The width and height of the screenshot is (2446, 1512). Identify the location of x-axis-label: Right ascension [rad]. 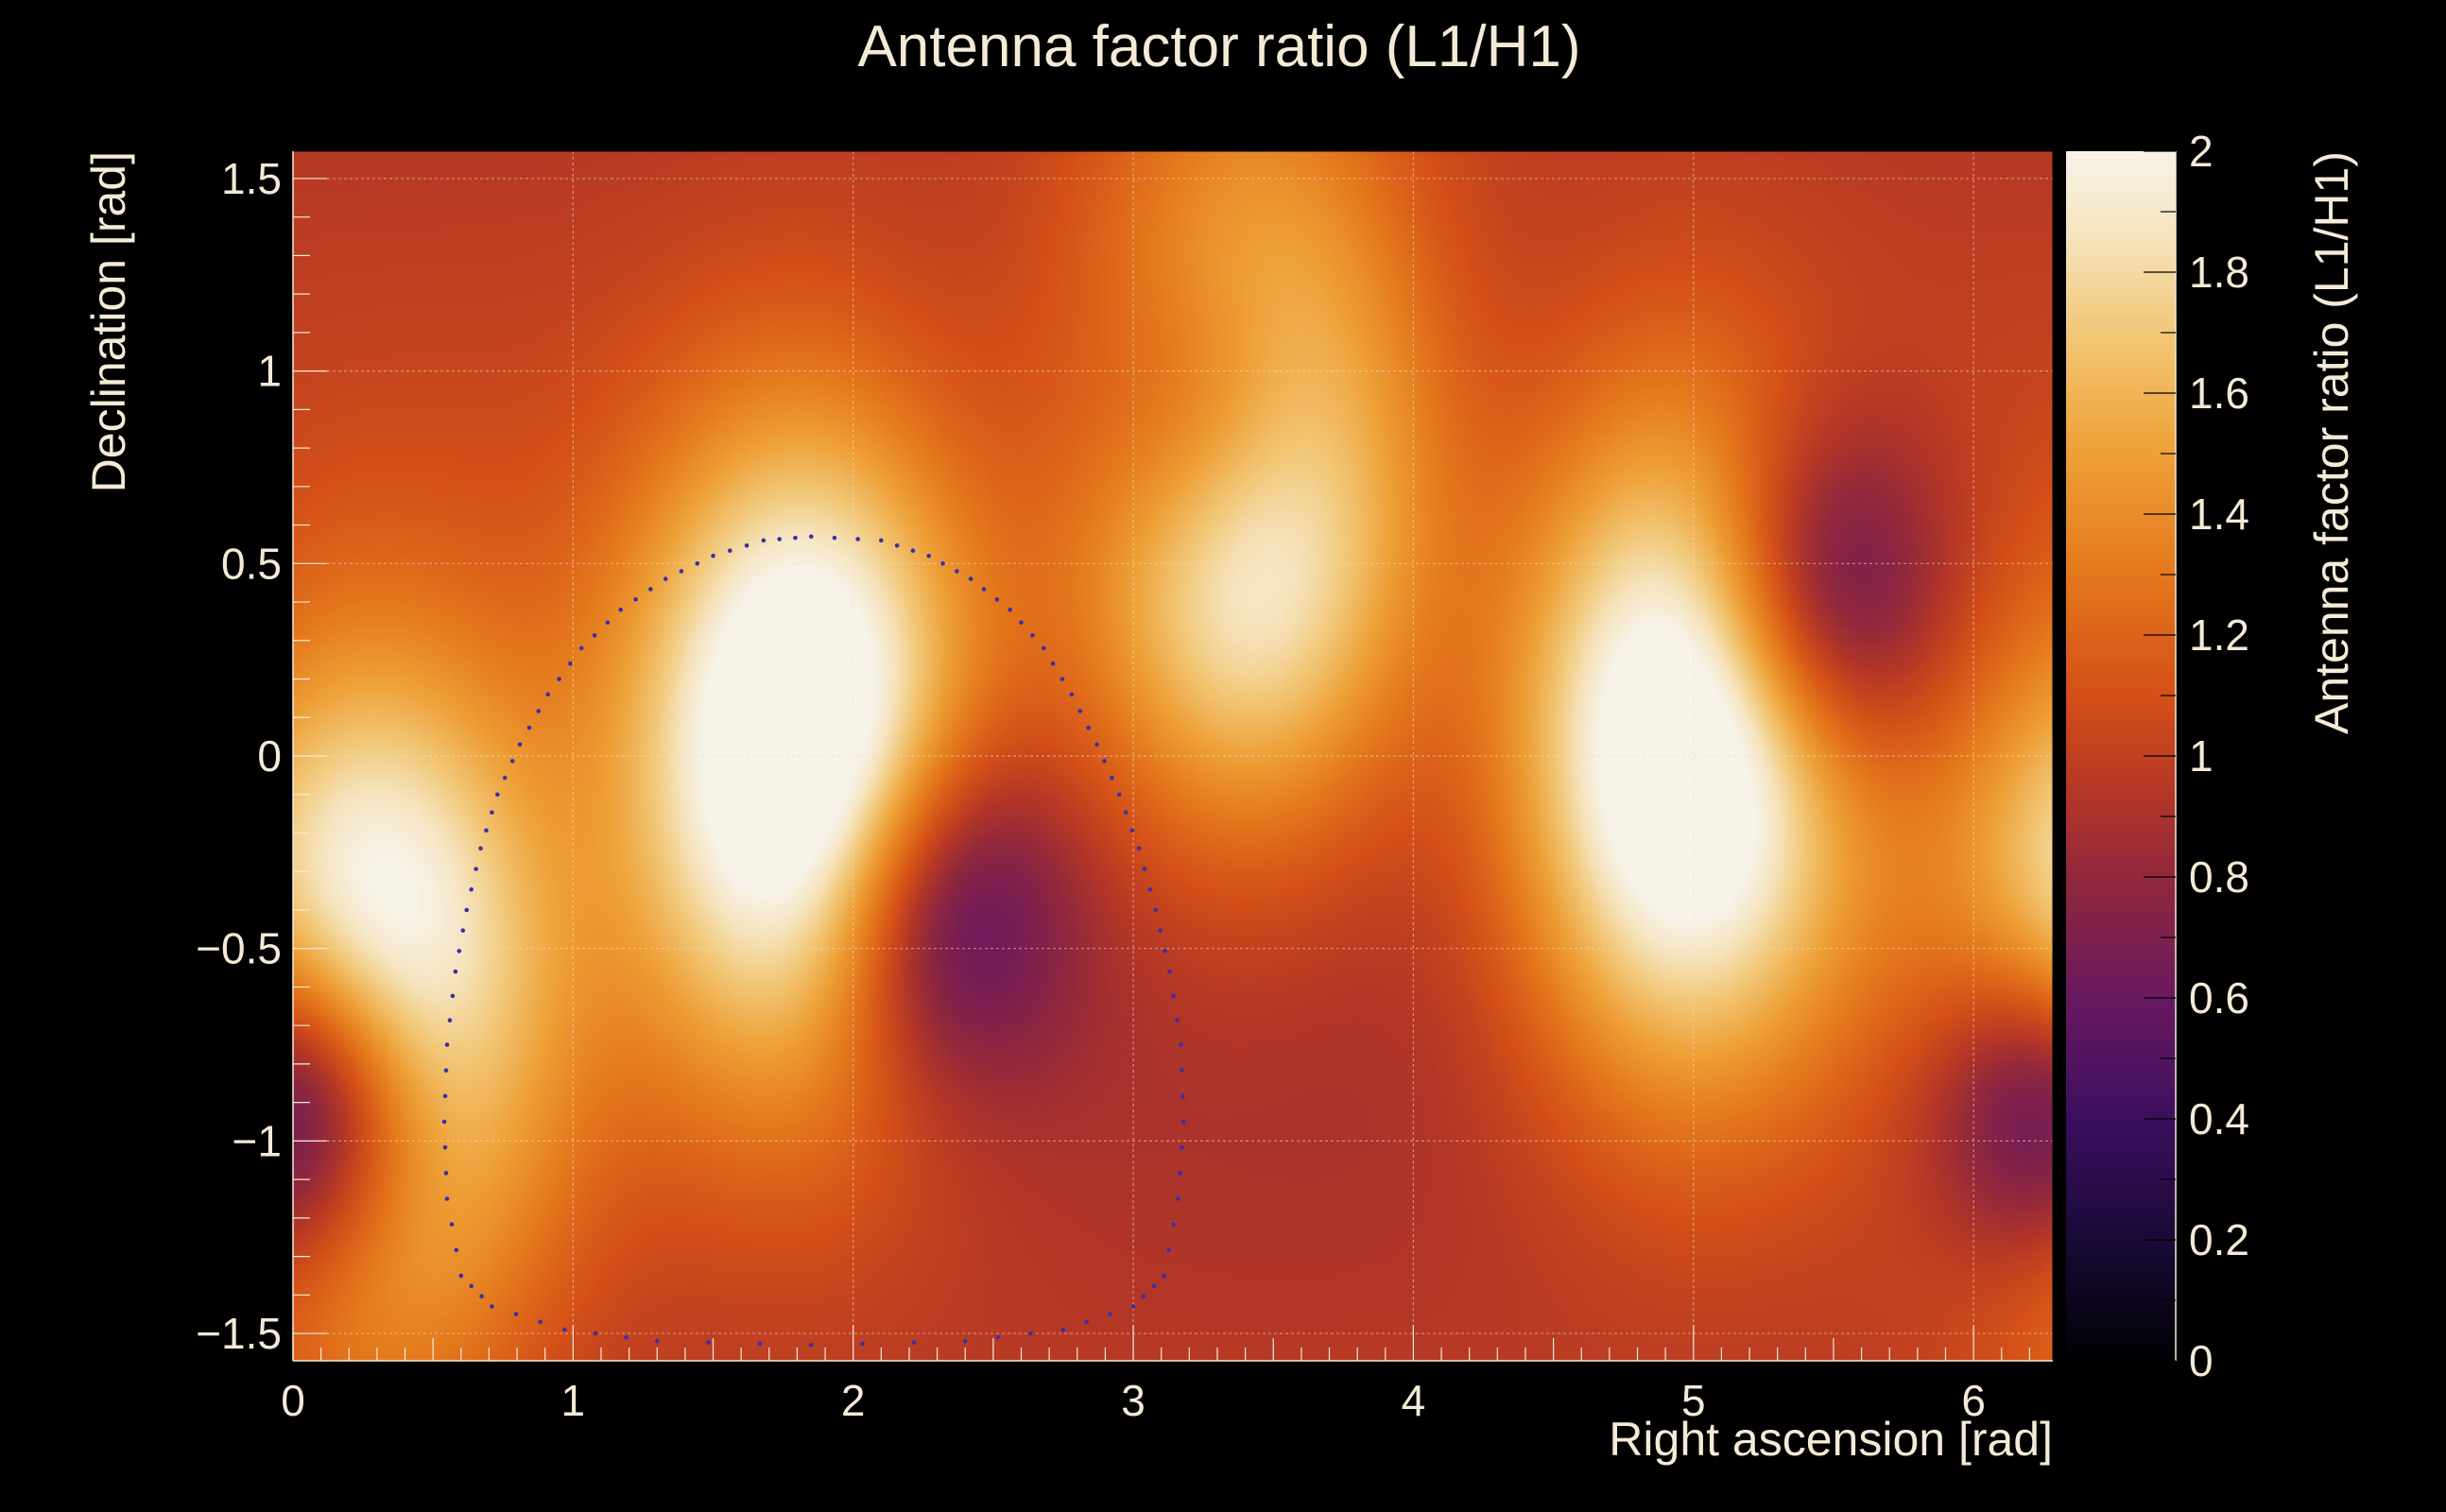
(1831, 1439).